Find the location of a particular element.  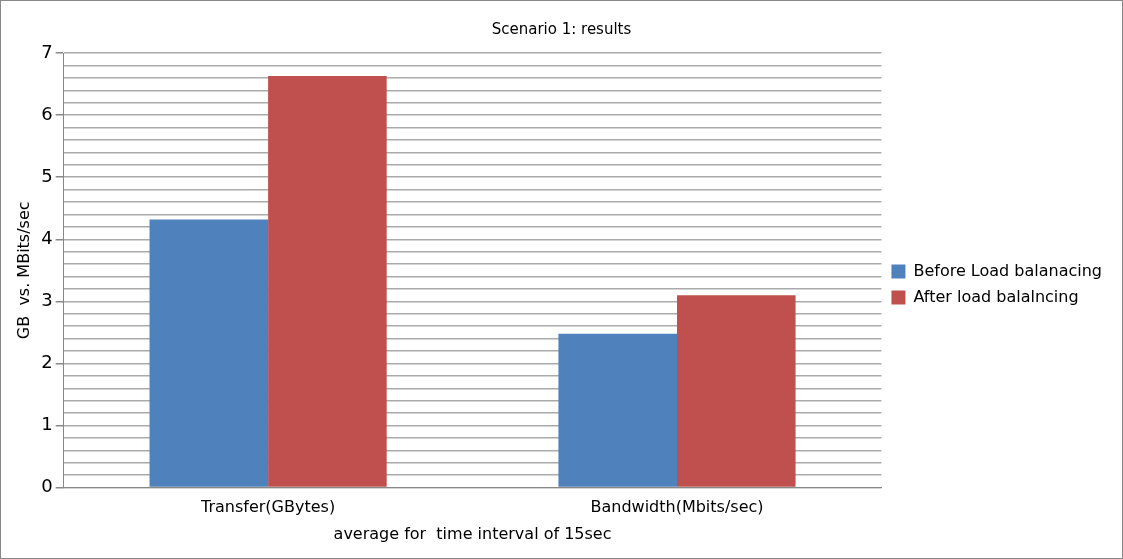

y-tick-label: 0 is located at coordinates (47, 486).